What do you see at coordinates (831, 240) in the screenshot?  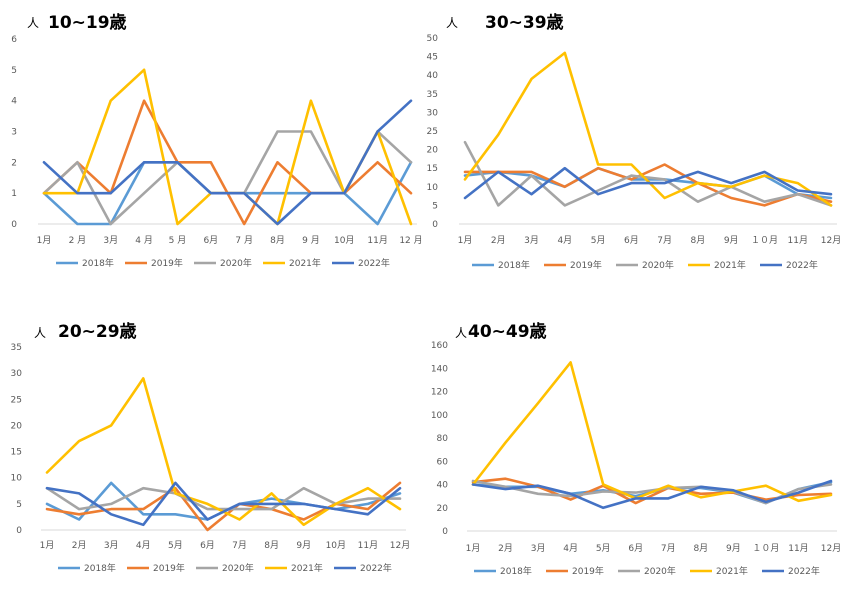 I see `x-tick-label: 12月` at bounding box center [831, 240].